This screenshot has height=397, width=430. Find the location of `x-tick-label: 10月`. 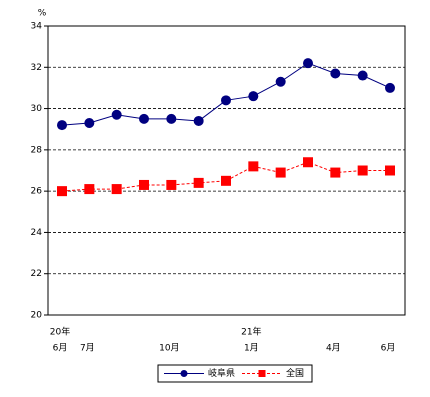

x-tick-label: 10月 is located at coordinates (169, 348).